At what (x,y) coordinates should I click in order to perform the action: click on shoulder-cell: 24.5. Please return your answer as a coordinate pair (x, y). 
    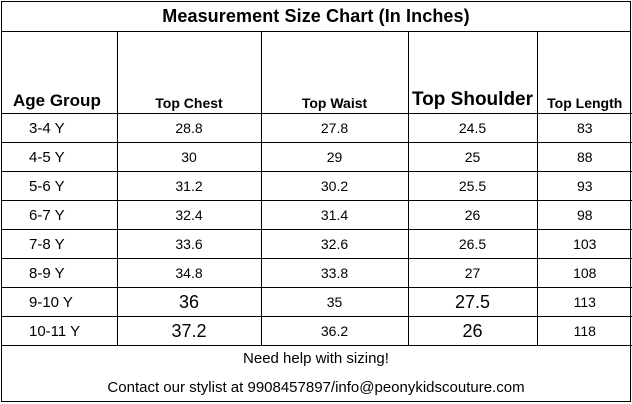
    Looking at the image, I should click on (472, 128).